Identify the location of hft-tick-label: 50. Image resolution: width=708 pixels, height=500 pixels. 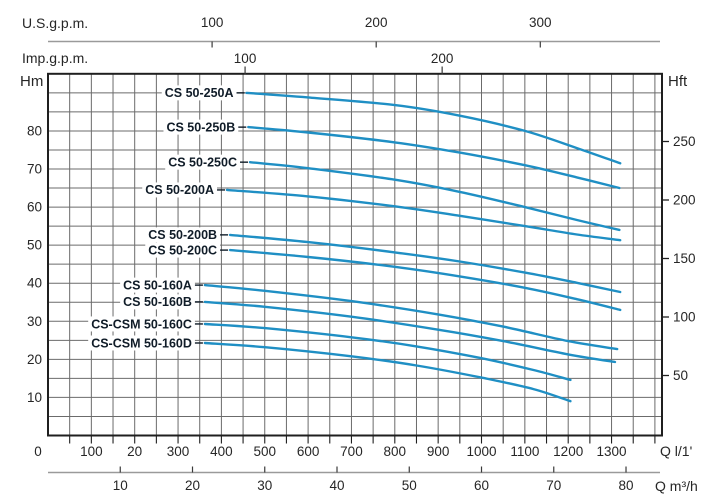
(680, 375).